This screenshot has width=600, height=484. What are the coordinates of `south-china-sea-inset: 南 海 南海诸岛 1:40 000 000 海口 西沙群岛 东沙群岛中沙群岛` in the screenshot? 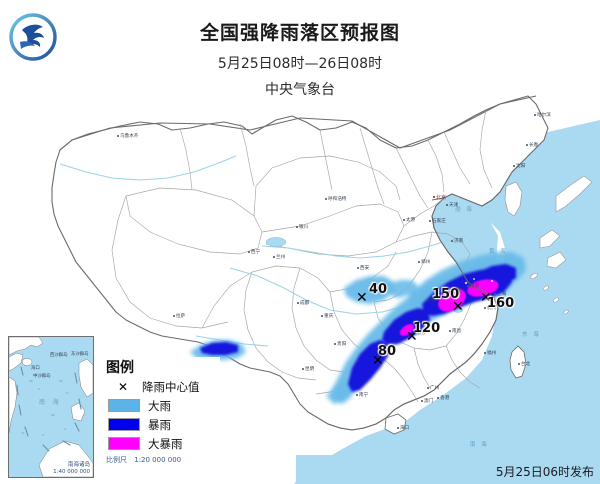 It's located at (51, 407).